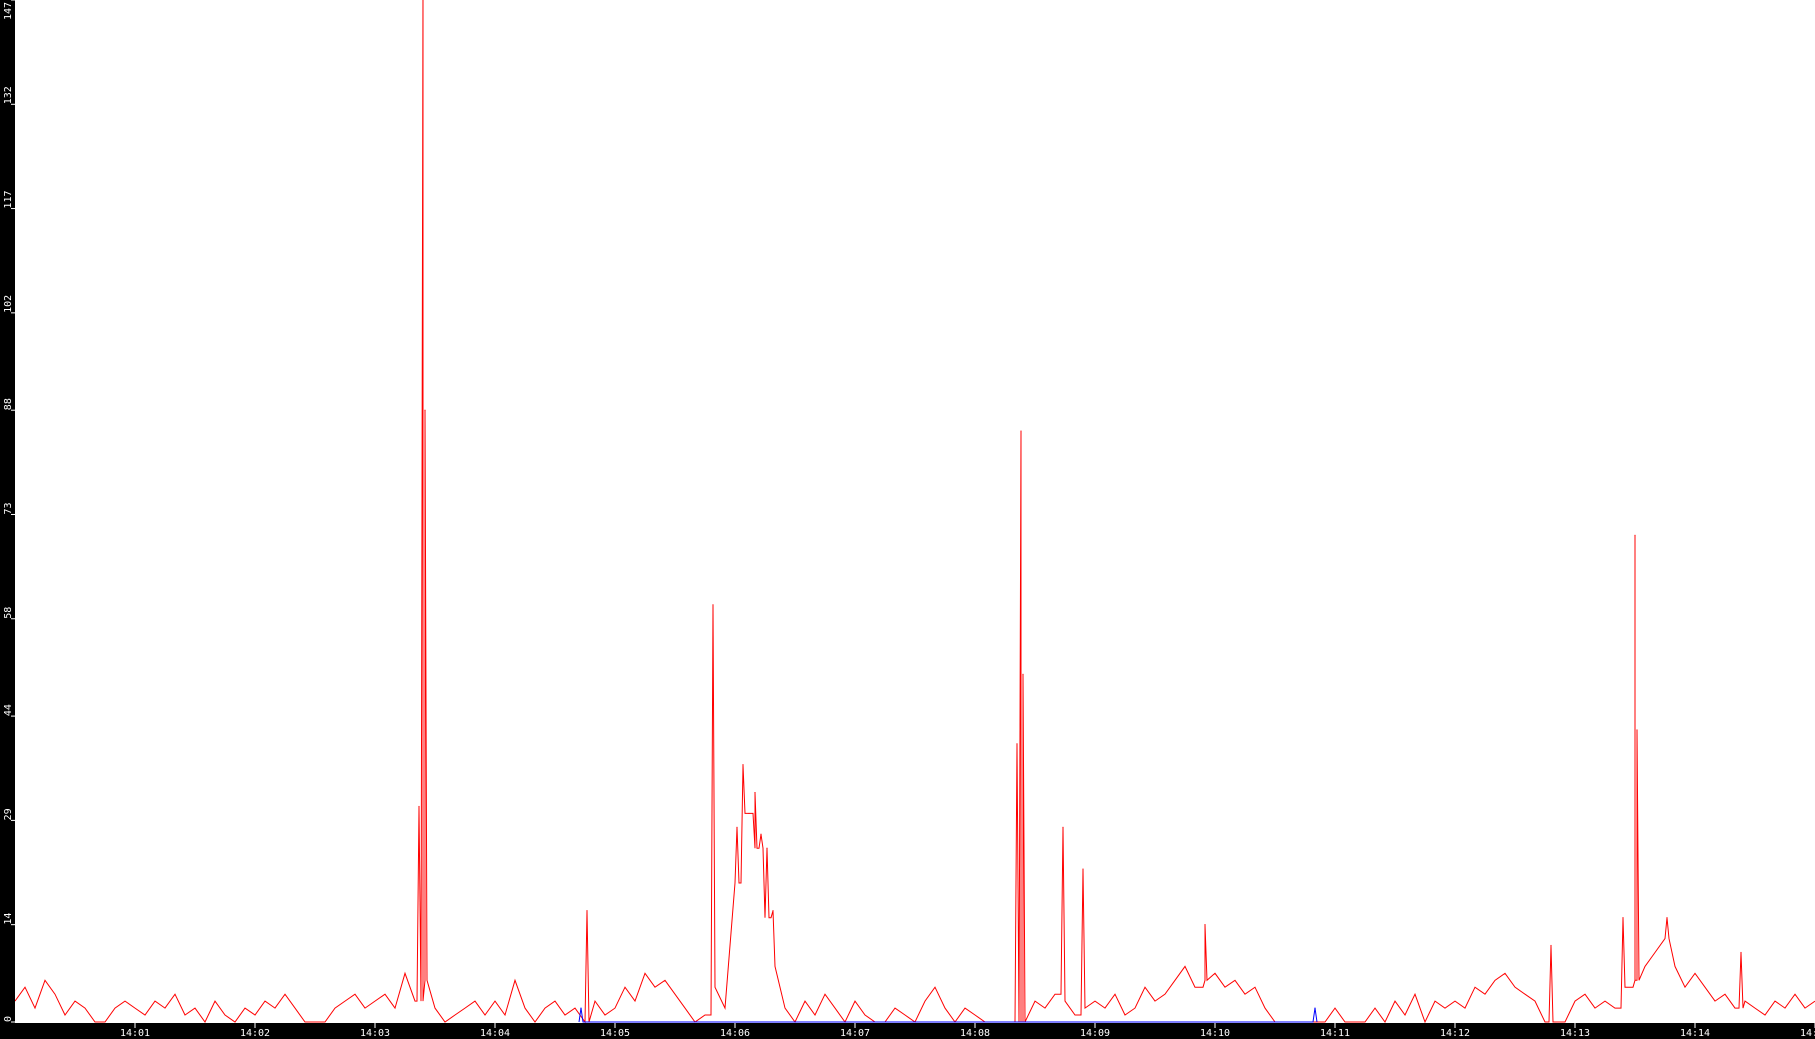  What do you see at coordinates (1807, 1033) in the screenshot?
I see `x-tick-label: 14:15` at bounding box center [1807, 1033].